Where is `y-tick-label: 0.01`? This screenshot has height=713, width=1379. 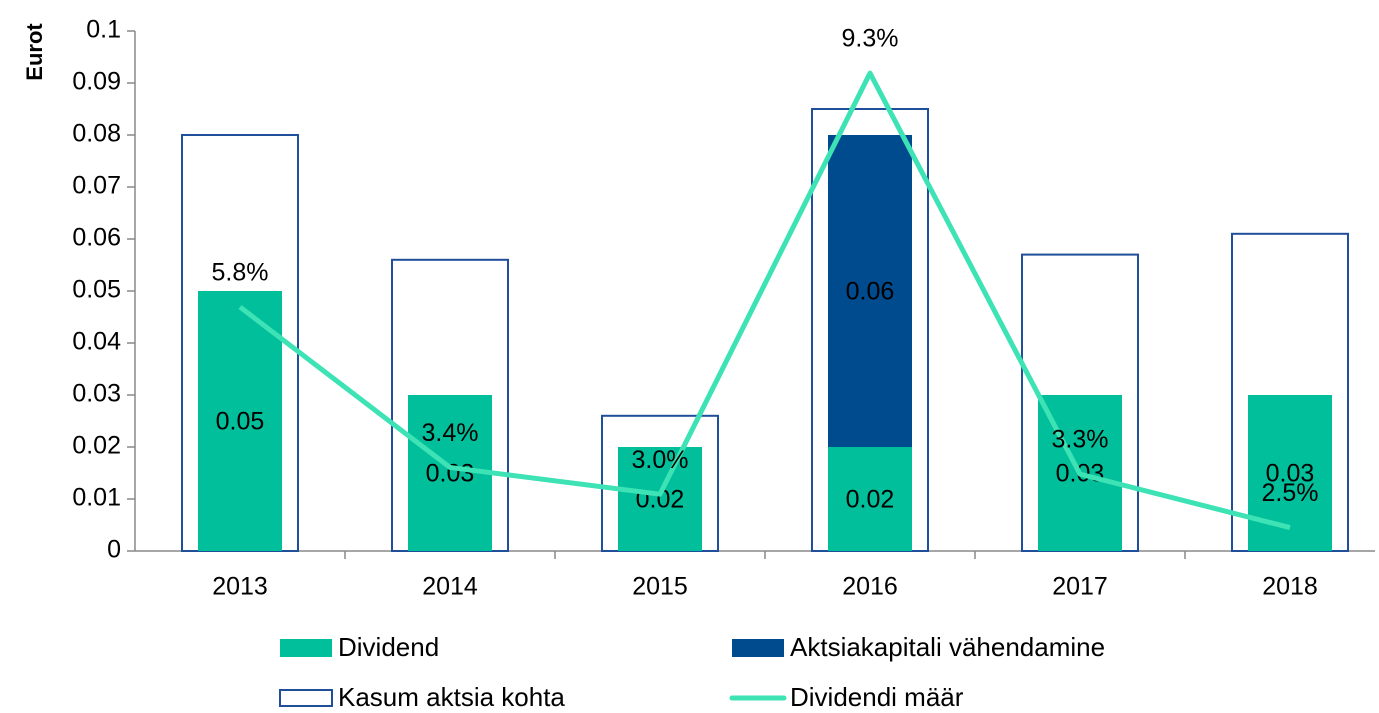
y-tick-label: 0.01 is located at coordinates (96, 498).